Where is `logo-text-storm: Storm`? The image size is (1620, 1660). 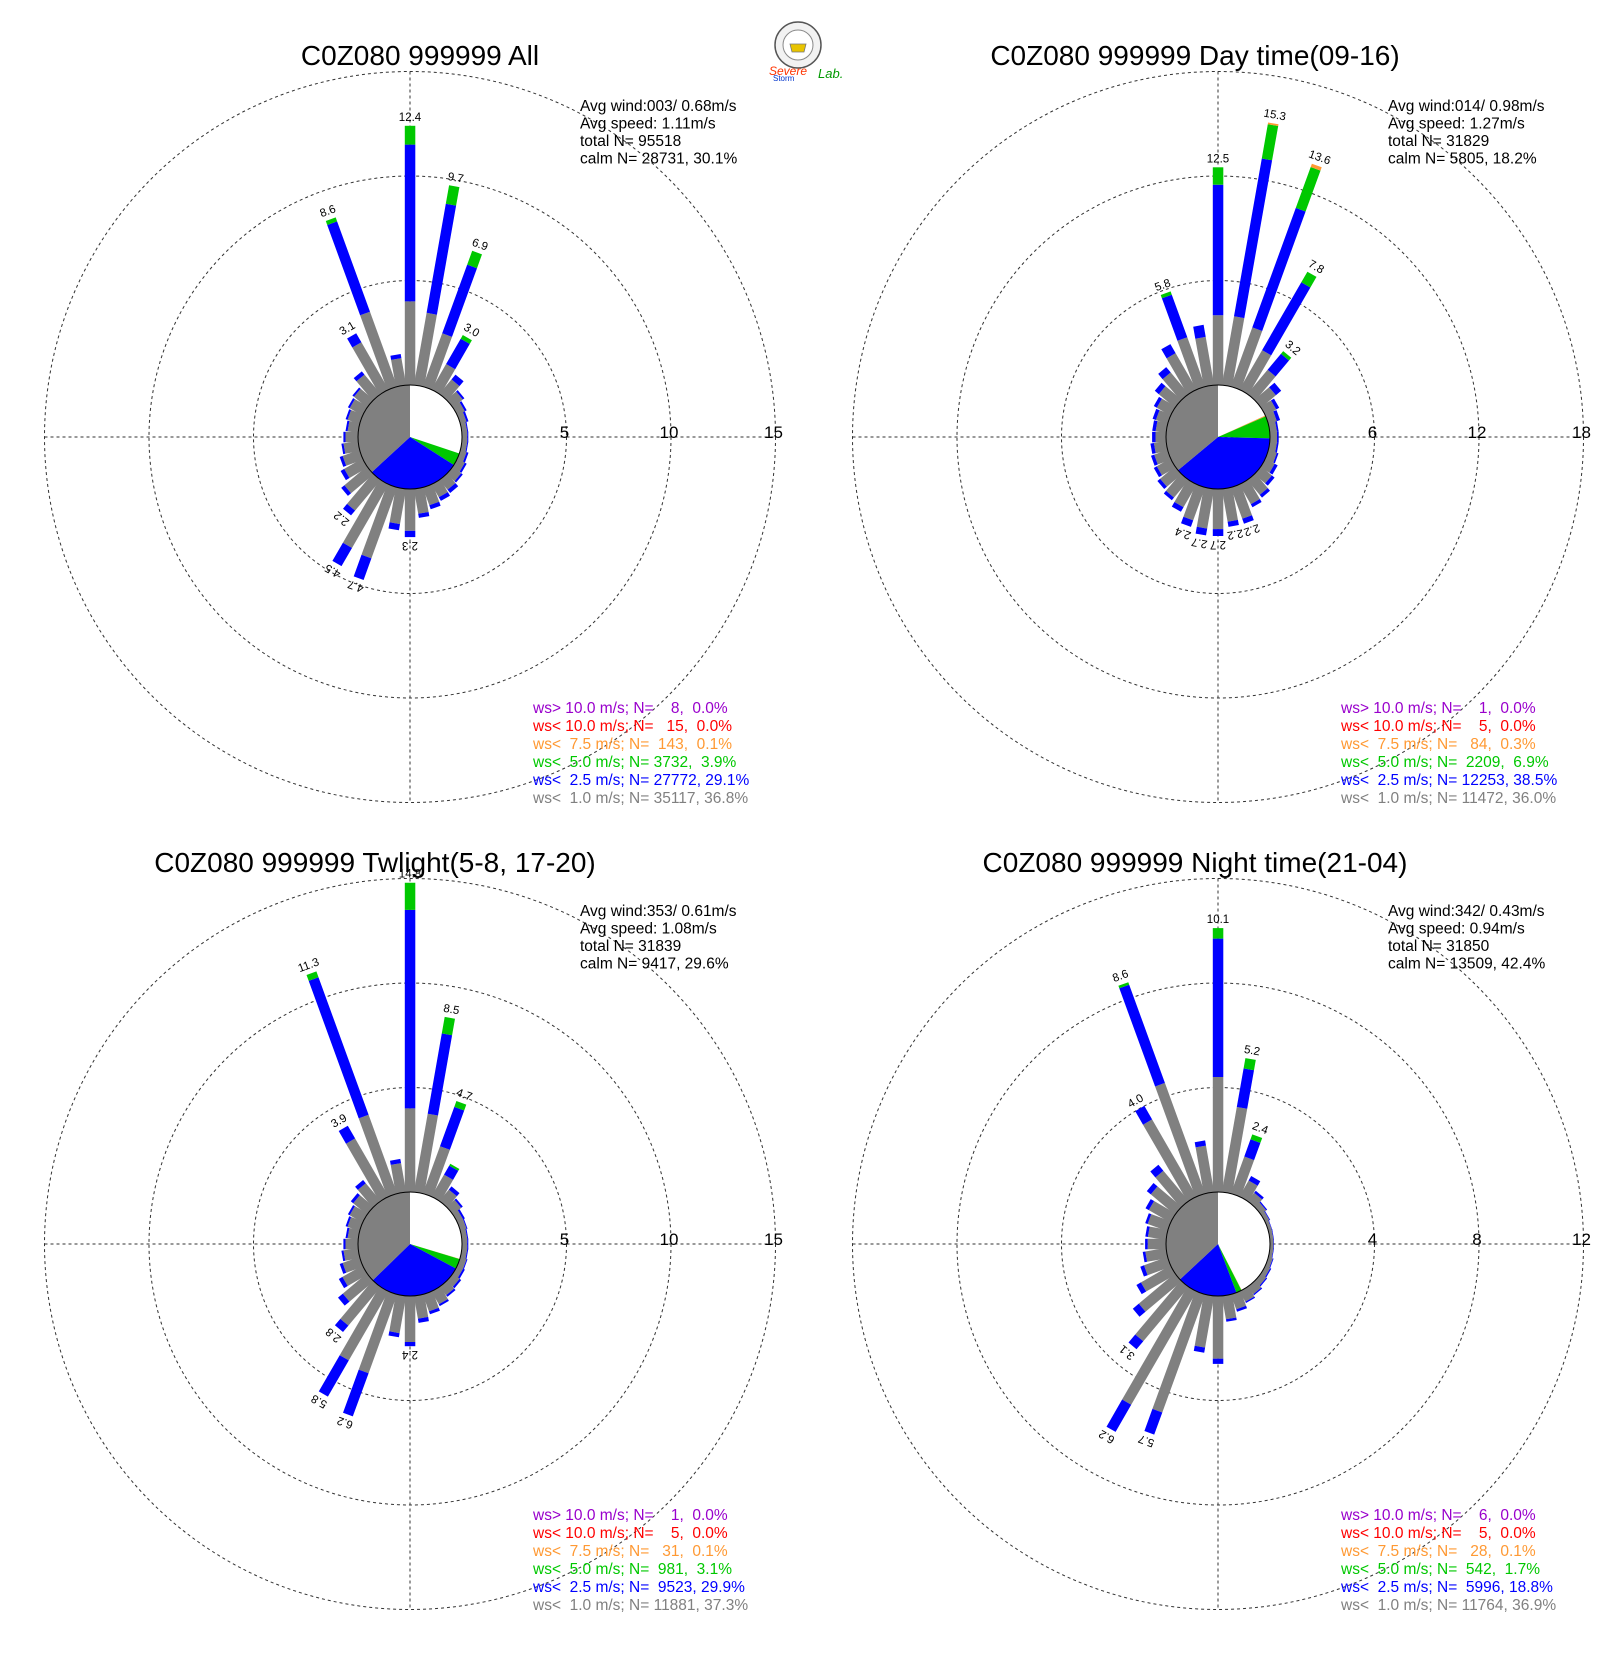 logo-text-storm: Storm is located at coordinates (784, 78).